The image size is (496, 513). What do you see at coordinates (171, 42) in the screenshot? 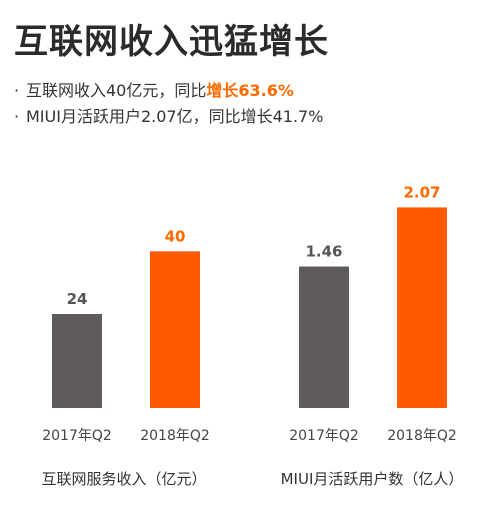
I see `page-title: 互联网收入迅猛增长` at bounding box center [171, 42].